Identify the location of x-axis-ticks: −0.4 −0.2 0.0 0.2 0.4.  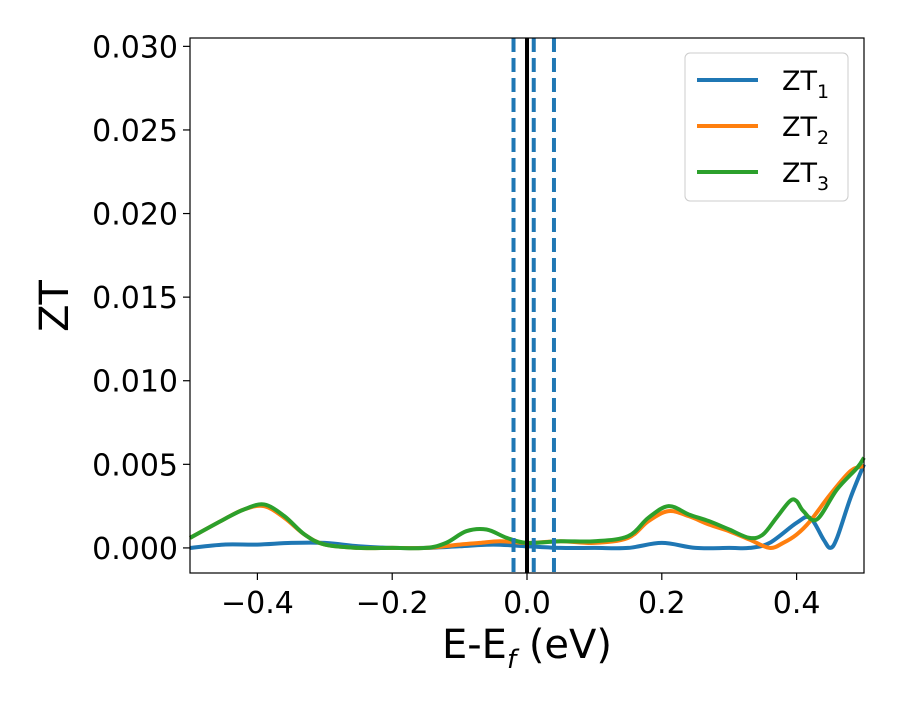
(520, 597).